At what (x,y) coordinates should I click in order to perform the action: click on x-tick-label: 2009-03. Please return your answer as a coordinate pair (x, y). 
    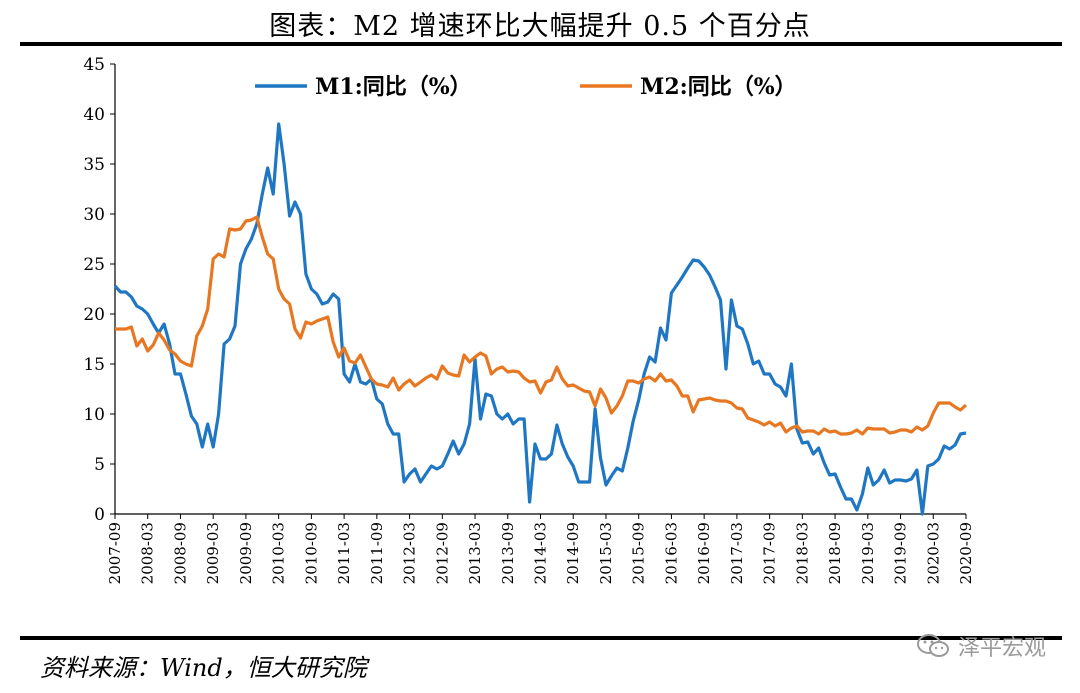
    Looking at the image, I should click on (213, 553).